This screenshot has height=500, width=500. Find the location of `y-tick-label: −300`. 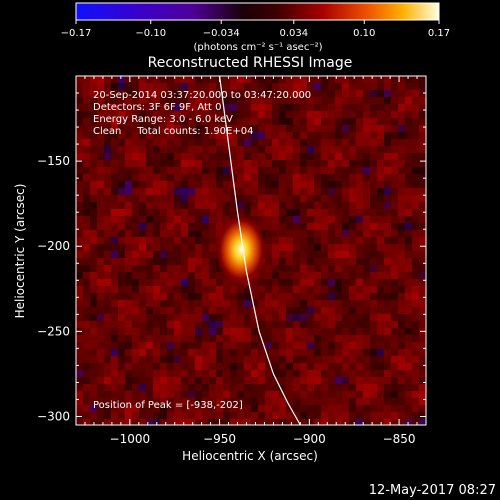

y-tick-label: −300 is located at coordinates (53, 416).